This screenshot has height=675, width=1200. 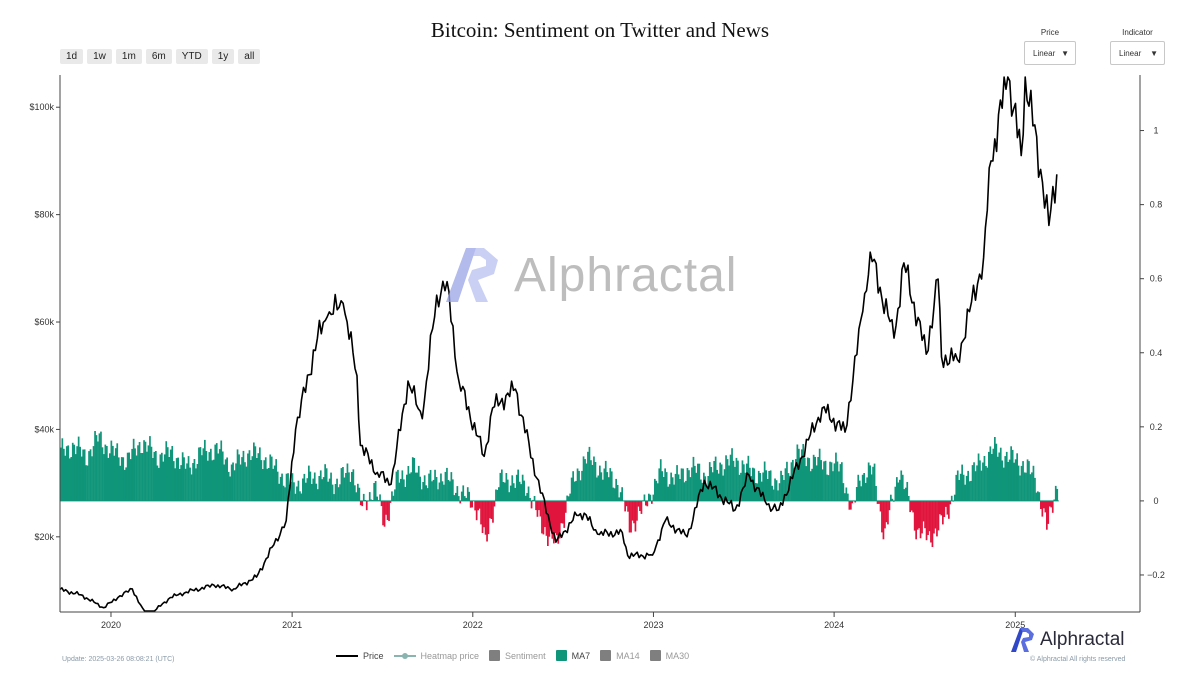 I want to click on range-button-1m: 1m, so click(x=128, y=56).